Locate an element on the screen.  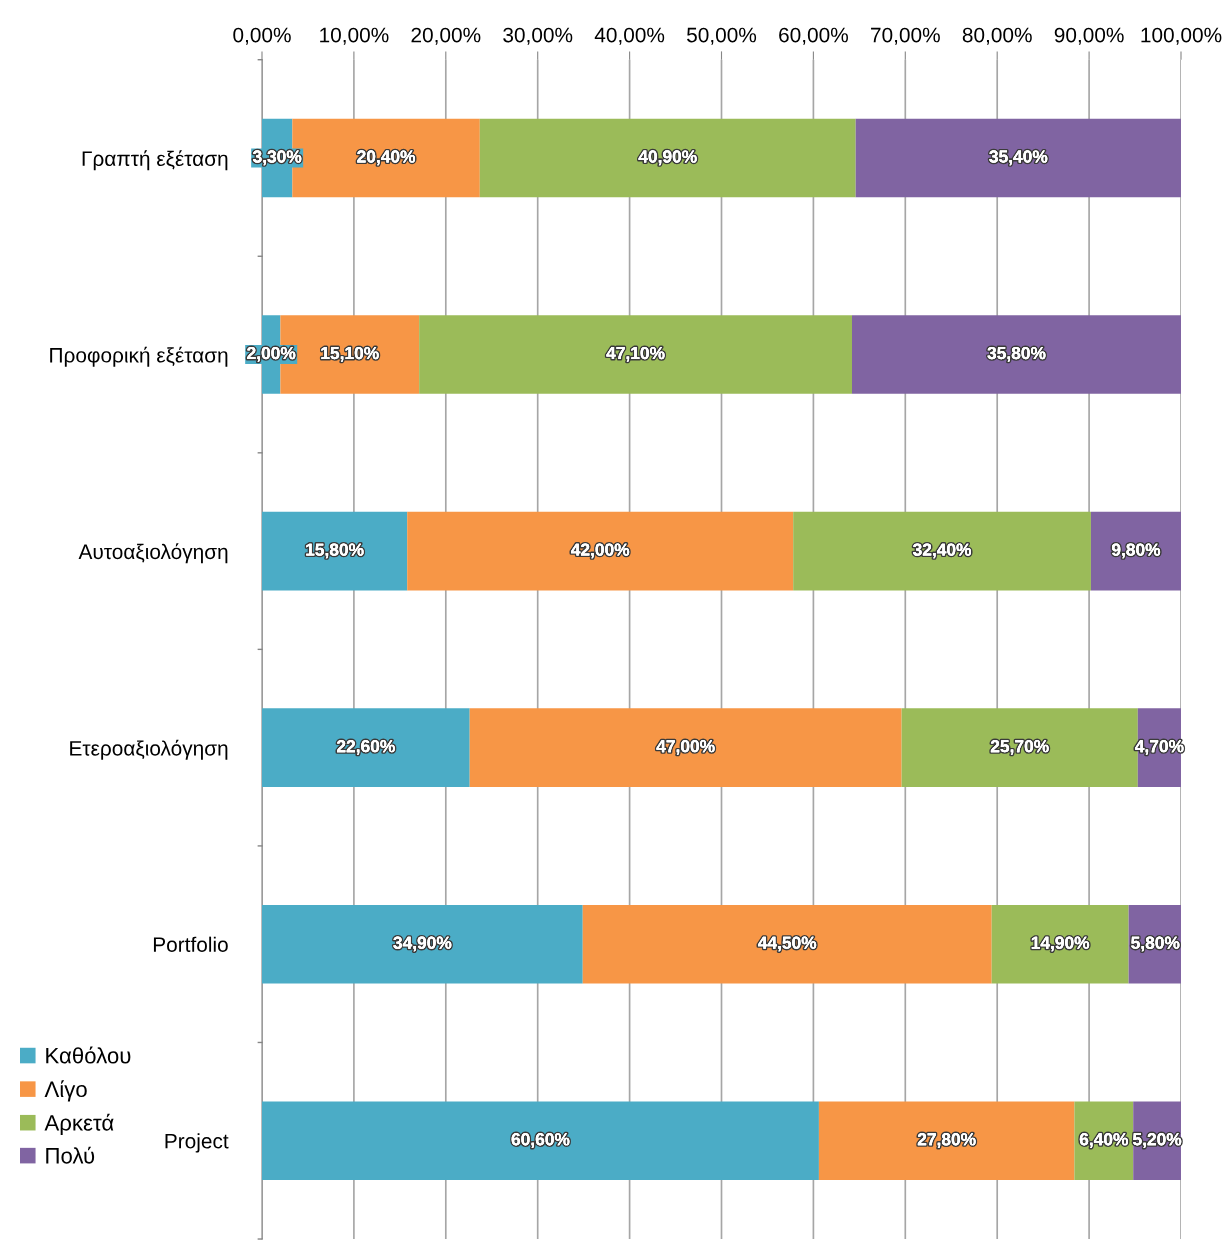
legend-label: Καθόλου is located at coordinates (88, 1055).